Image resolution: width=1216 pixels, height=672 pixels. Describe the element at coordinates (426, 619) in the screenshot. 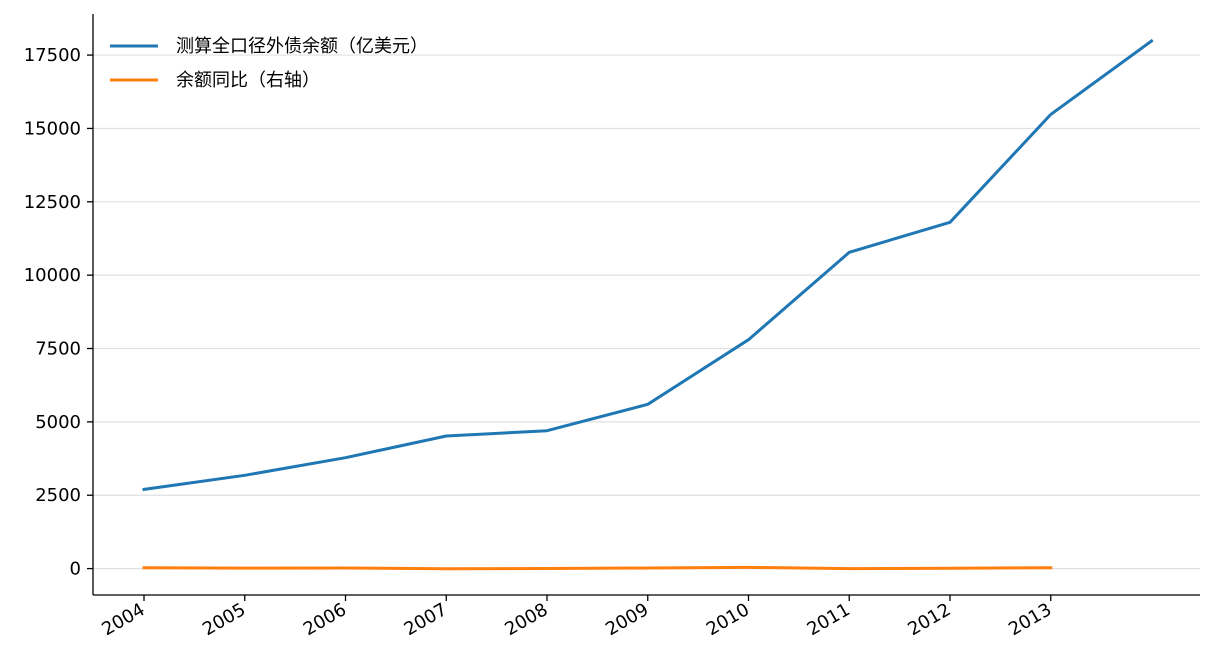

I see `x-tick-label: 2007` at that location.